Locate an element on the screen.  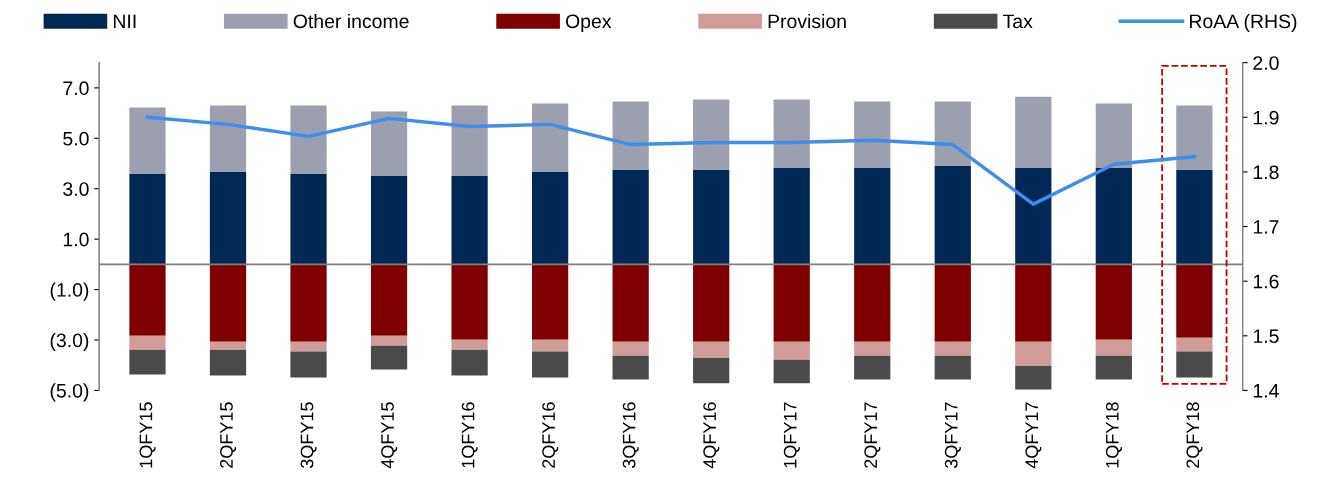
y2-tick-label: 2.0 is located at coordinates (1266, 63).